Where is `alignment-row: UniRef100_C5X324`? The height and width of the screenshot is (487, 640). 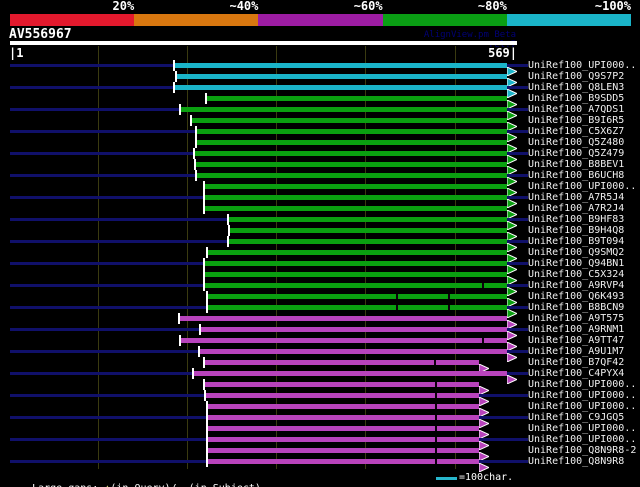 alignment-row: UniRef100_C5X324 is located at coordinates (320, 277).